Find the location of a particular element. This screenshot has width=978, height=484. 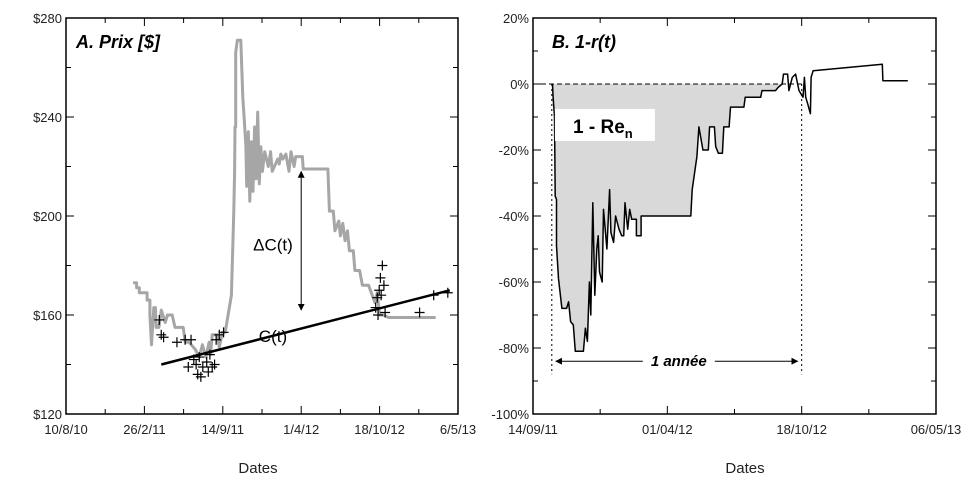

drawdown-x-tick-label: 18/10/12 is located at coordinates (801, 429).